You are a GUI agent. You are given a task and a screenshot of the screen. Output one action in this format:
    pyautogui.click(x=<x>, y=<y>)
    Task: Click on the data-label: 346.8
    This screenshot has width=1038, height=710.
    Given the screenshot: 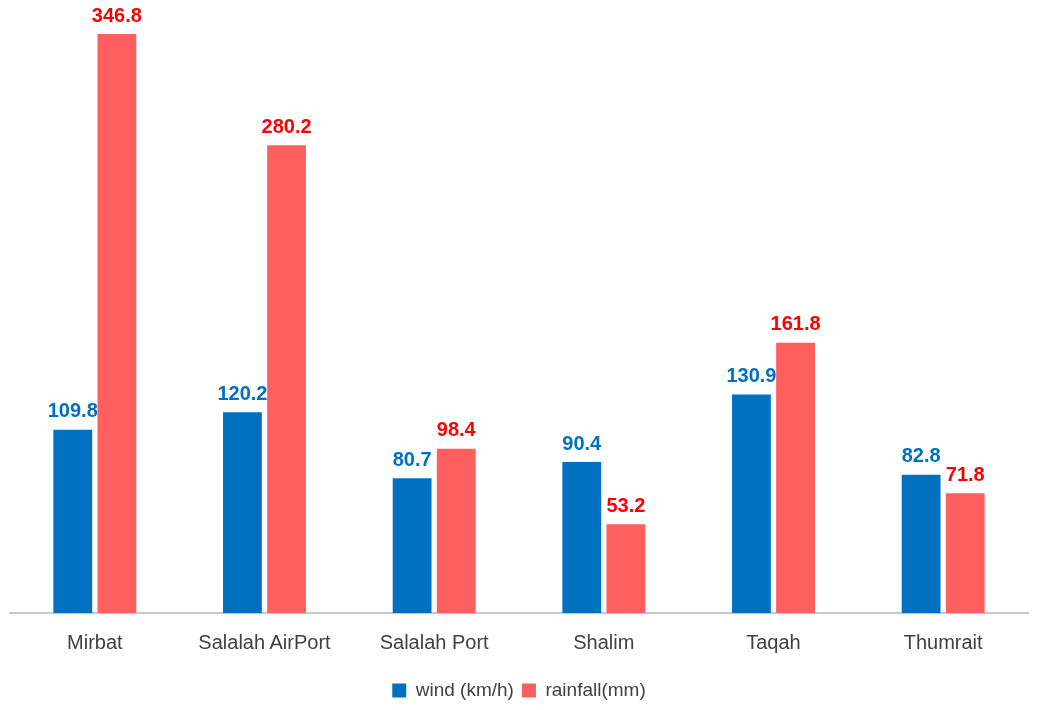 What is the action you would take?
    pyautogui.click(x=116, y=14)
    